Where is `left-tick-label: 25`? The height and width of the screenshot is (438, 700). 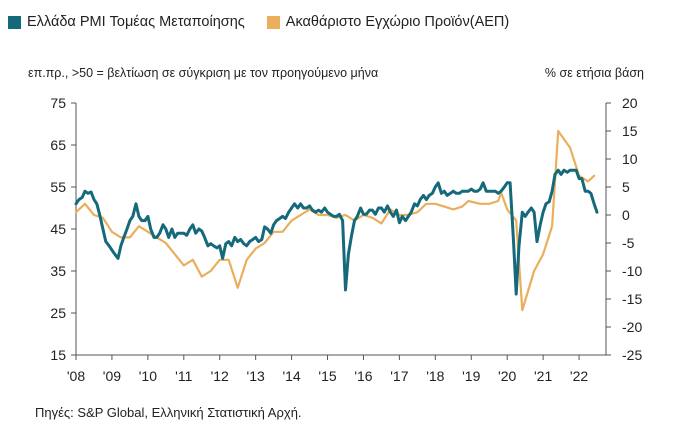
left-tick-label: 25 is located at coordinates (58, 313).